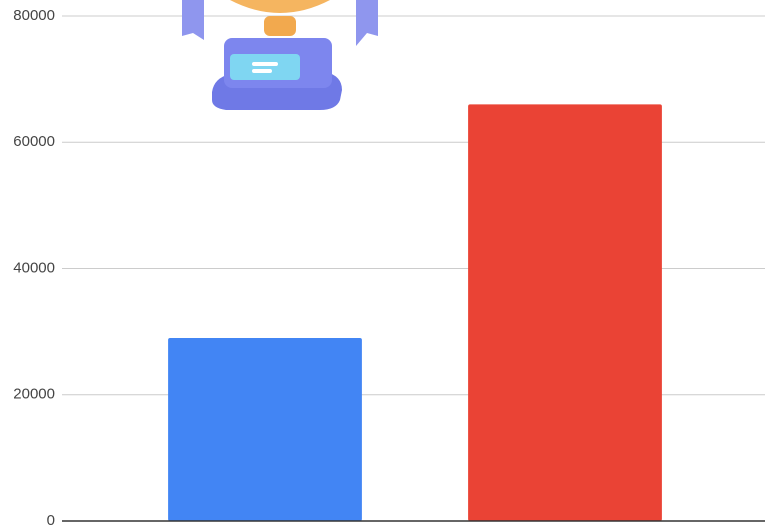 Image resolution: width=765 pixels, height=528 pixels. Describe the element at coordinates (280, 55) in the screenshot. I see `trophy-illustration` at that location.